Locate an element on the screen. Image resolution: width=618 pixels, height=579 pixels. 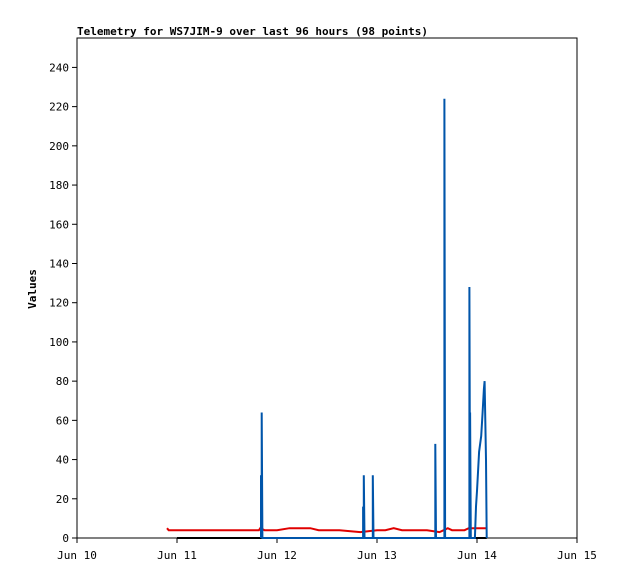
y-tick-label: 180 is located at coordinates (59, 185).